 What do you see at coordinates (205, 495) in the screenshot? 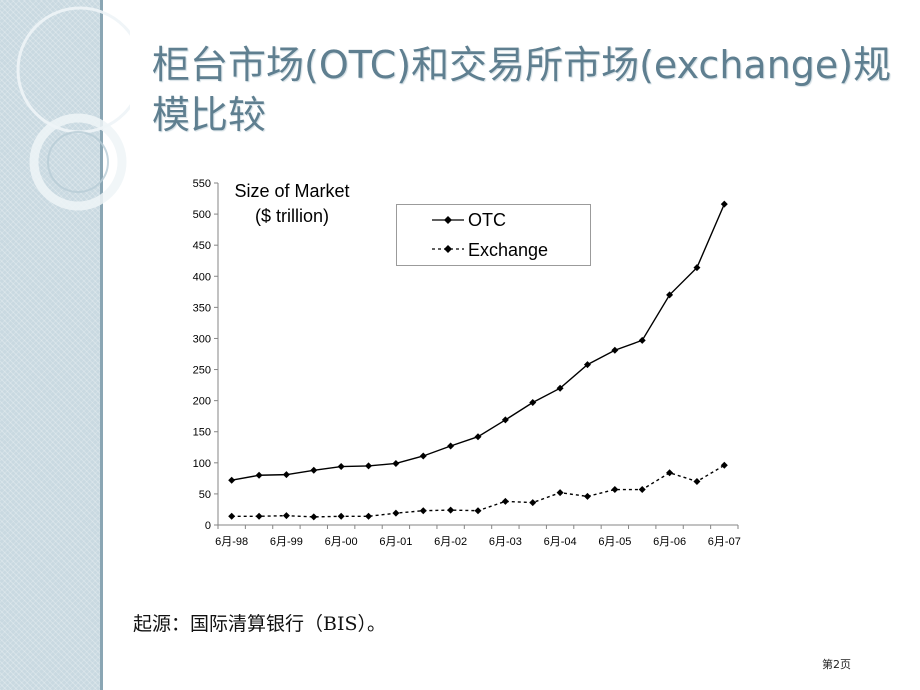
I see `y-tick-label: 50` at bounding box center [205, 495].